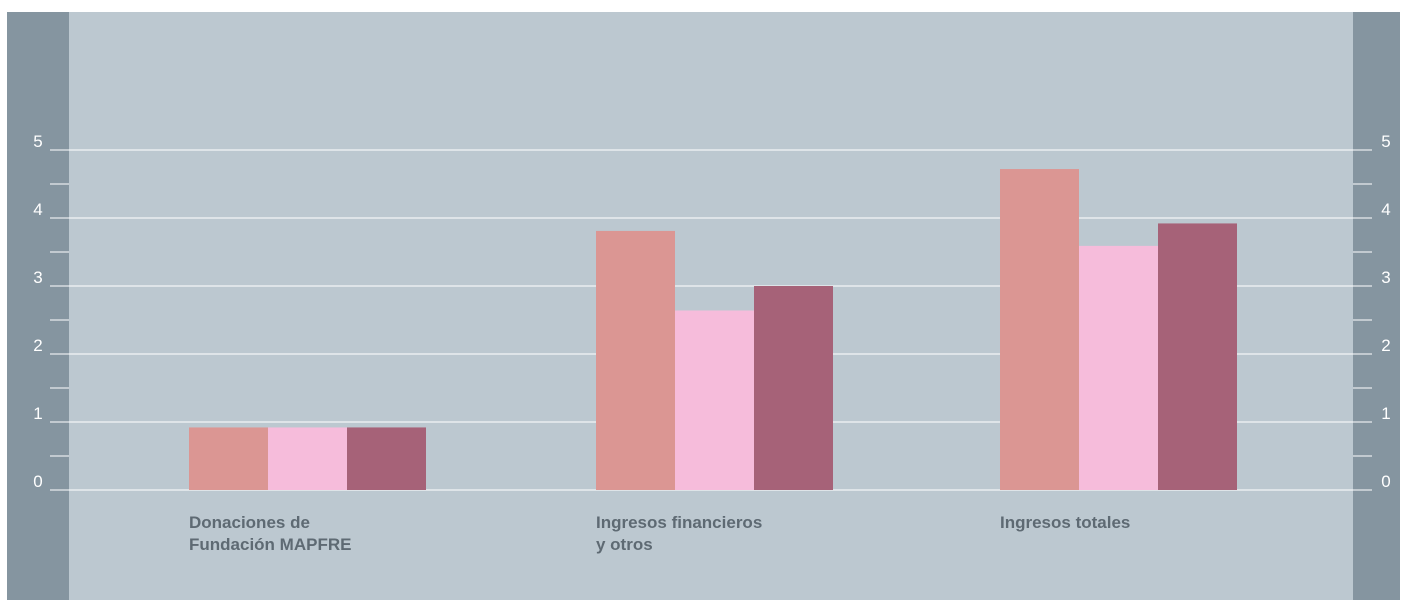 This screenshot has width=1407, height=605. I want to click on y-tick-label-left: 2, so click(37, 345).